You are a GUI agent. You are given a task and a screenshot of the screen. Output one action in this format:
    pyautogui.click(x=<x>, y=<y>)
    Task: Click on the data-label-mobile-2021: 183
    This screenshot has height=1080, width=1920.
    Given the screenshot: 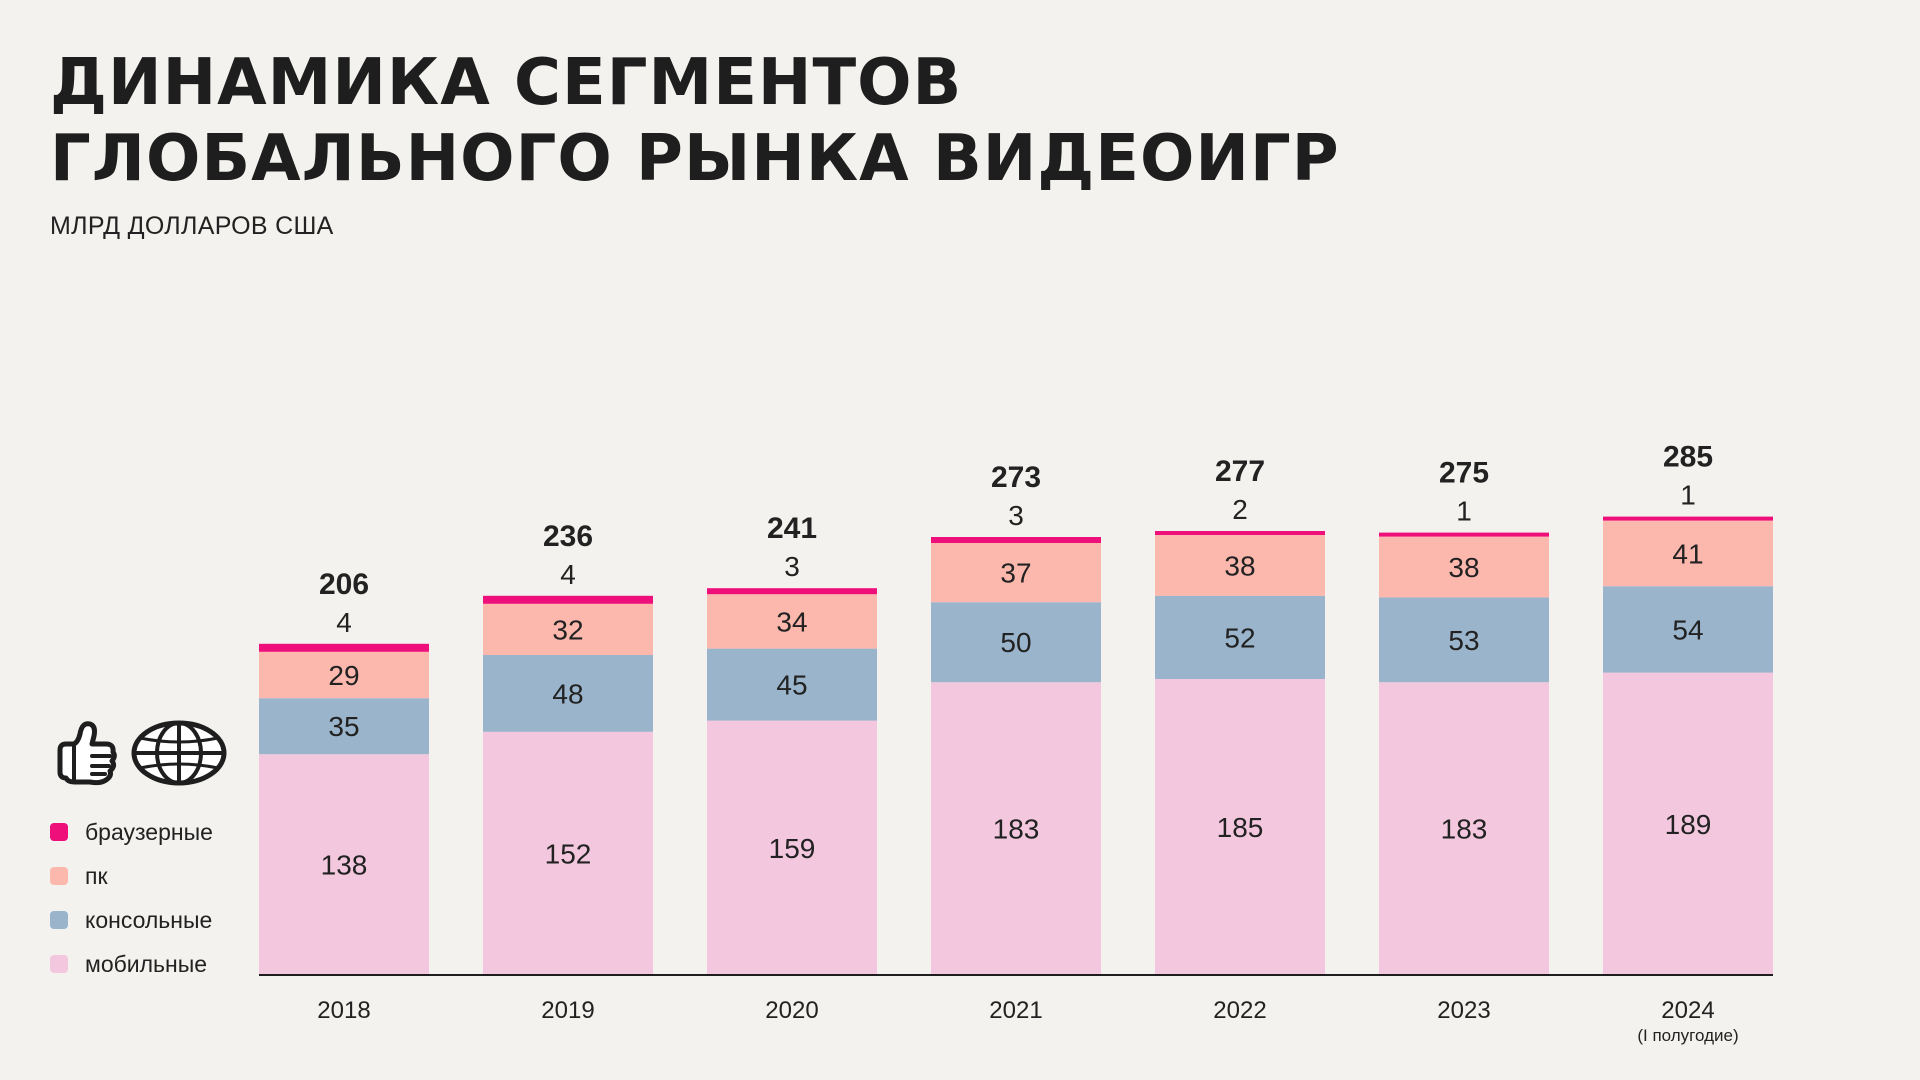 What is the action you would take?
    pyautogui.click(x=1016, y=829)
    